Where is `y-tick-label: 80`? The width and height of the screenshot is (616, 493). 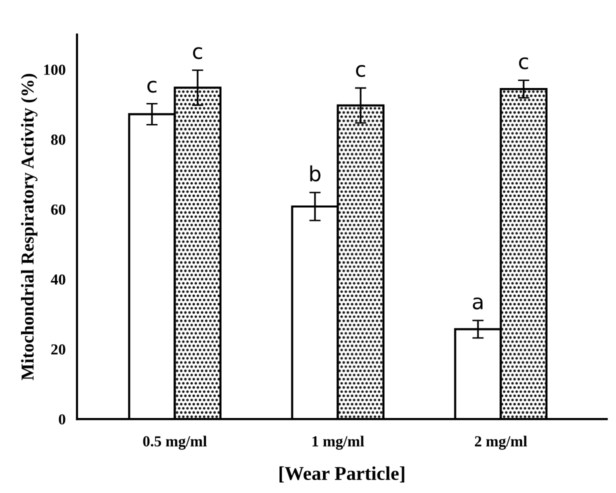
y-tick-label: 80 is located at coordinates (58, 139).